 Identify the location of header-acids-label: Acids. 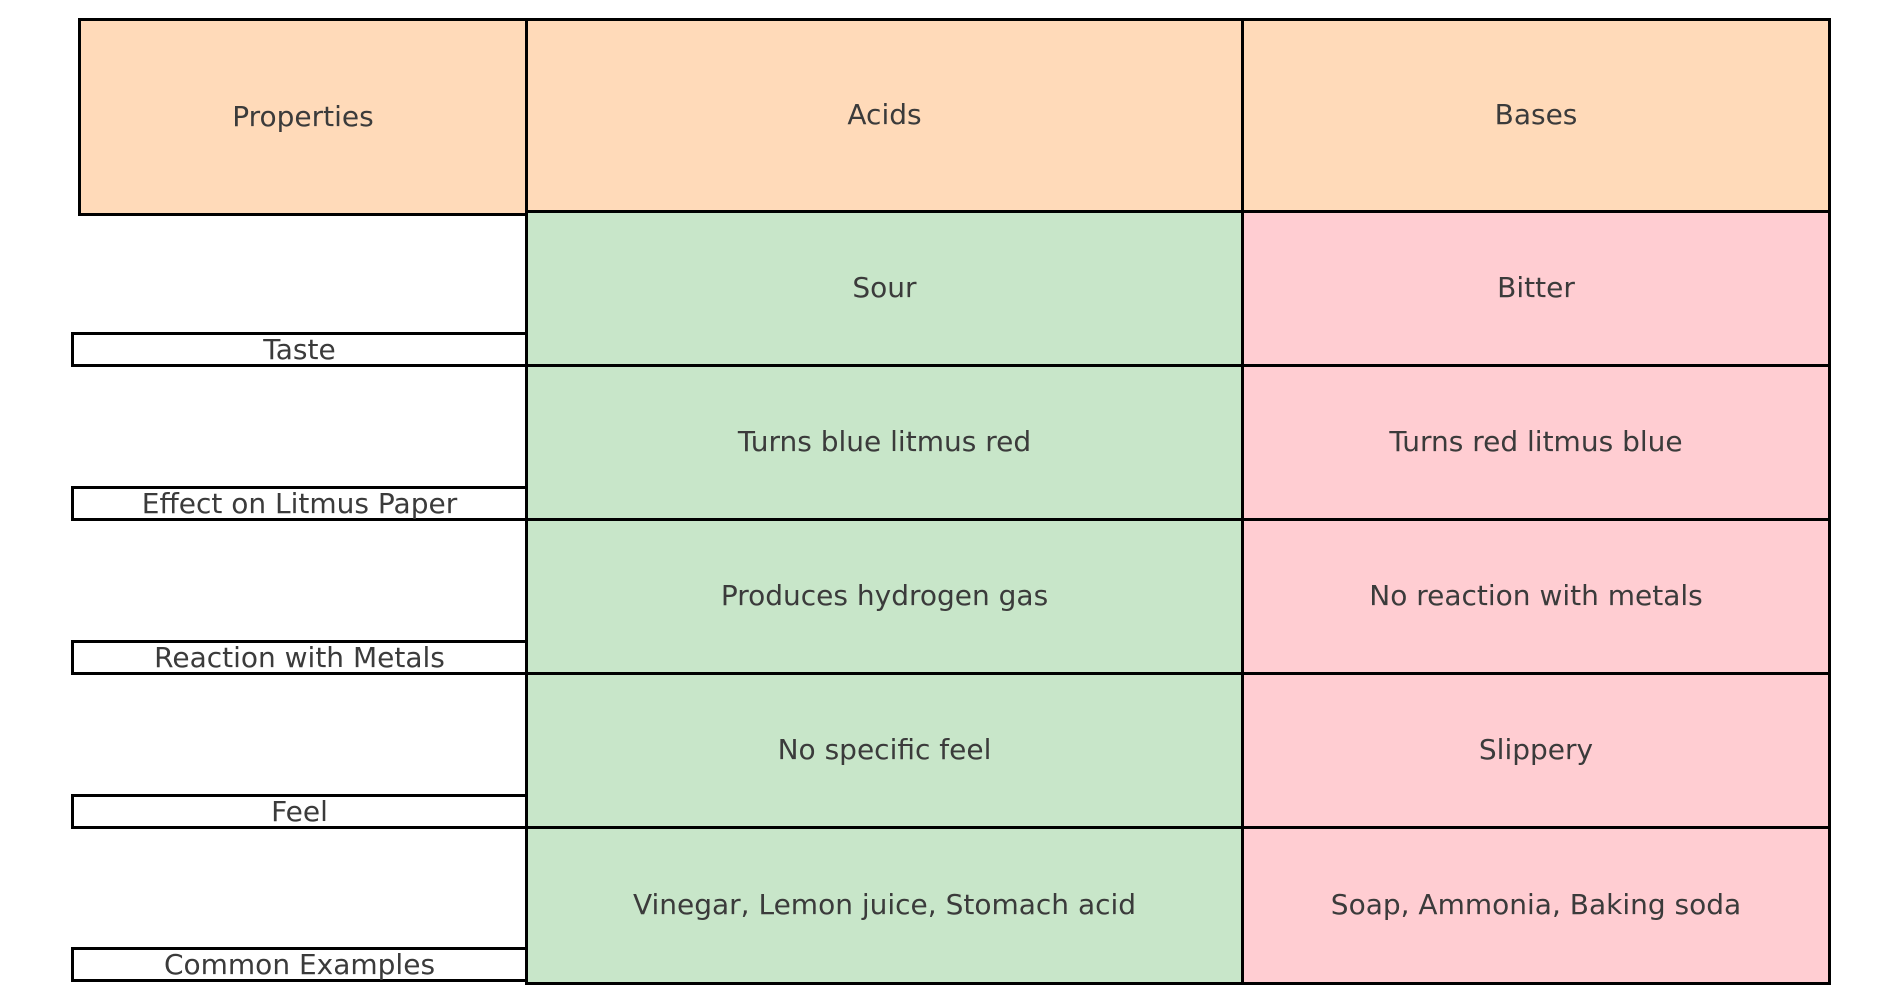
(884, 115).